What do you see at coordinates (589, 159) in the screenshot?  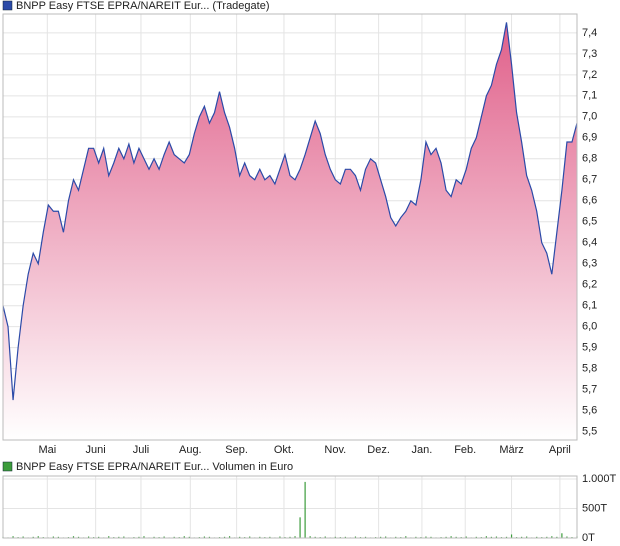 I see `y-tick-label: 6,8` at bounding box center [589, 159].